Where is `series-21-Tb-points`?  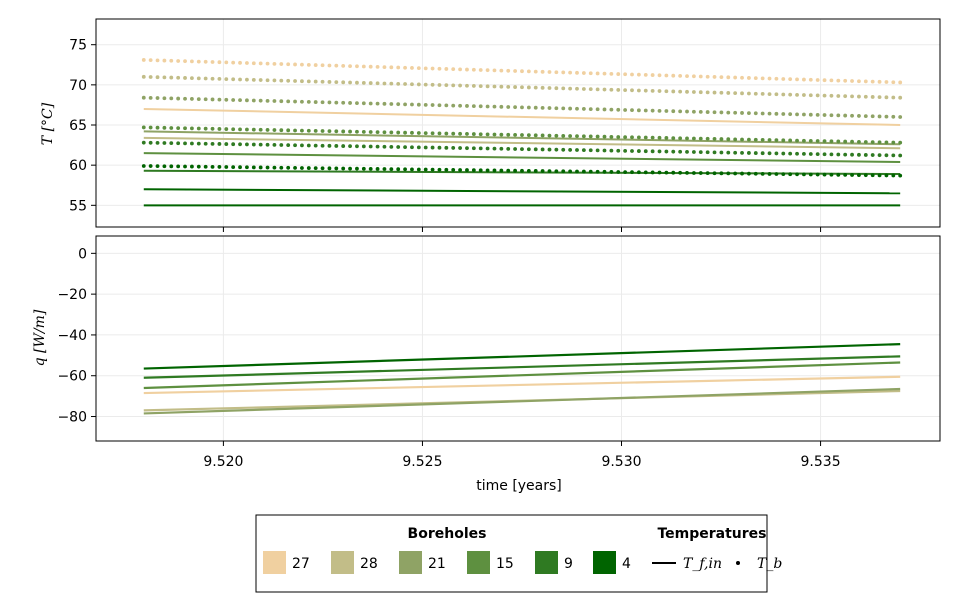
series-21-Tb-points is located at coordinates (522, 107).